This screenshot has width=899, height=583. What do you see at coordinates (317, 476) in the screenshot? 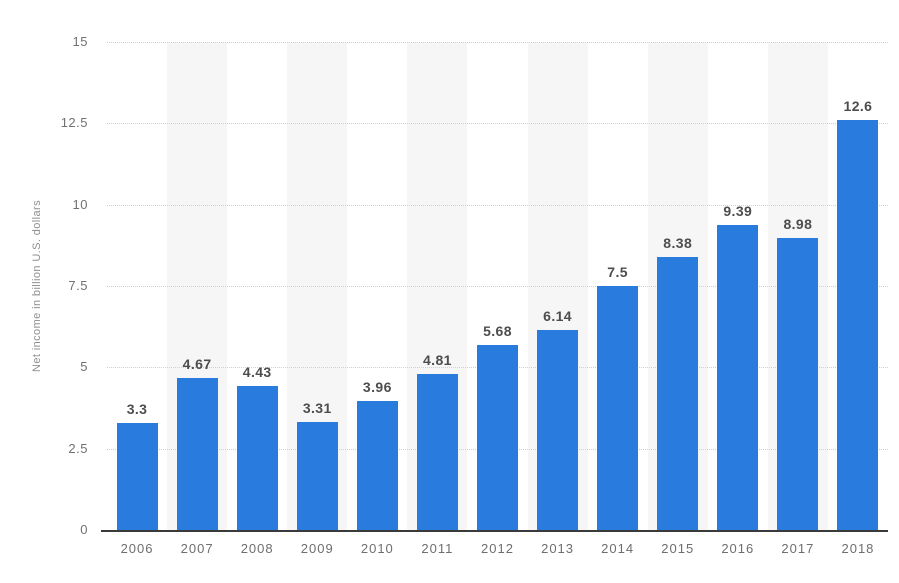
I see `bar-2009` at bounding box center [317, 476].